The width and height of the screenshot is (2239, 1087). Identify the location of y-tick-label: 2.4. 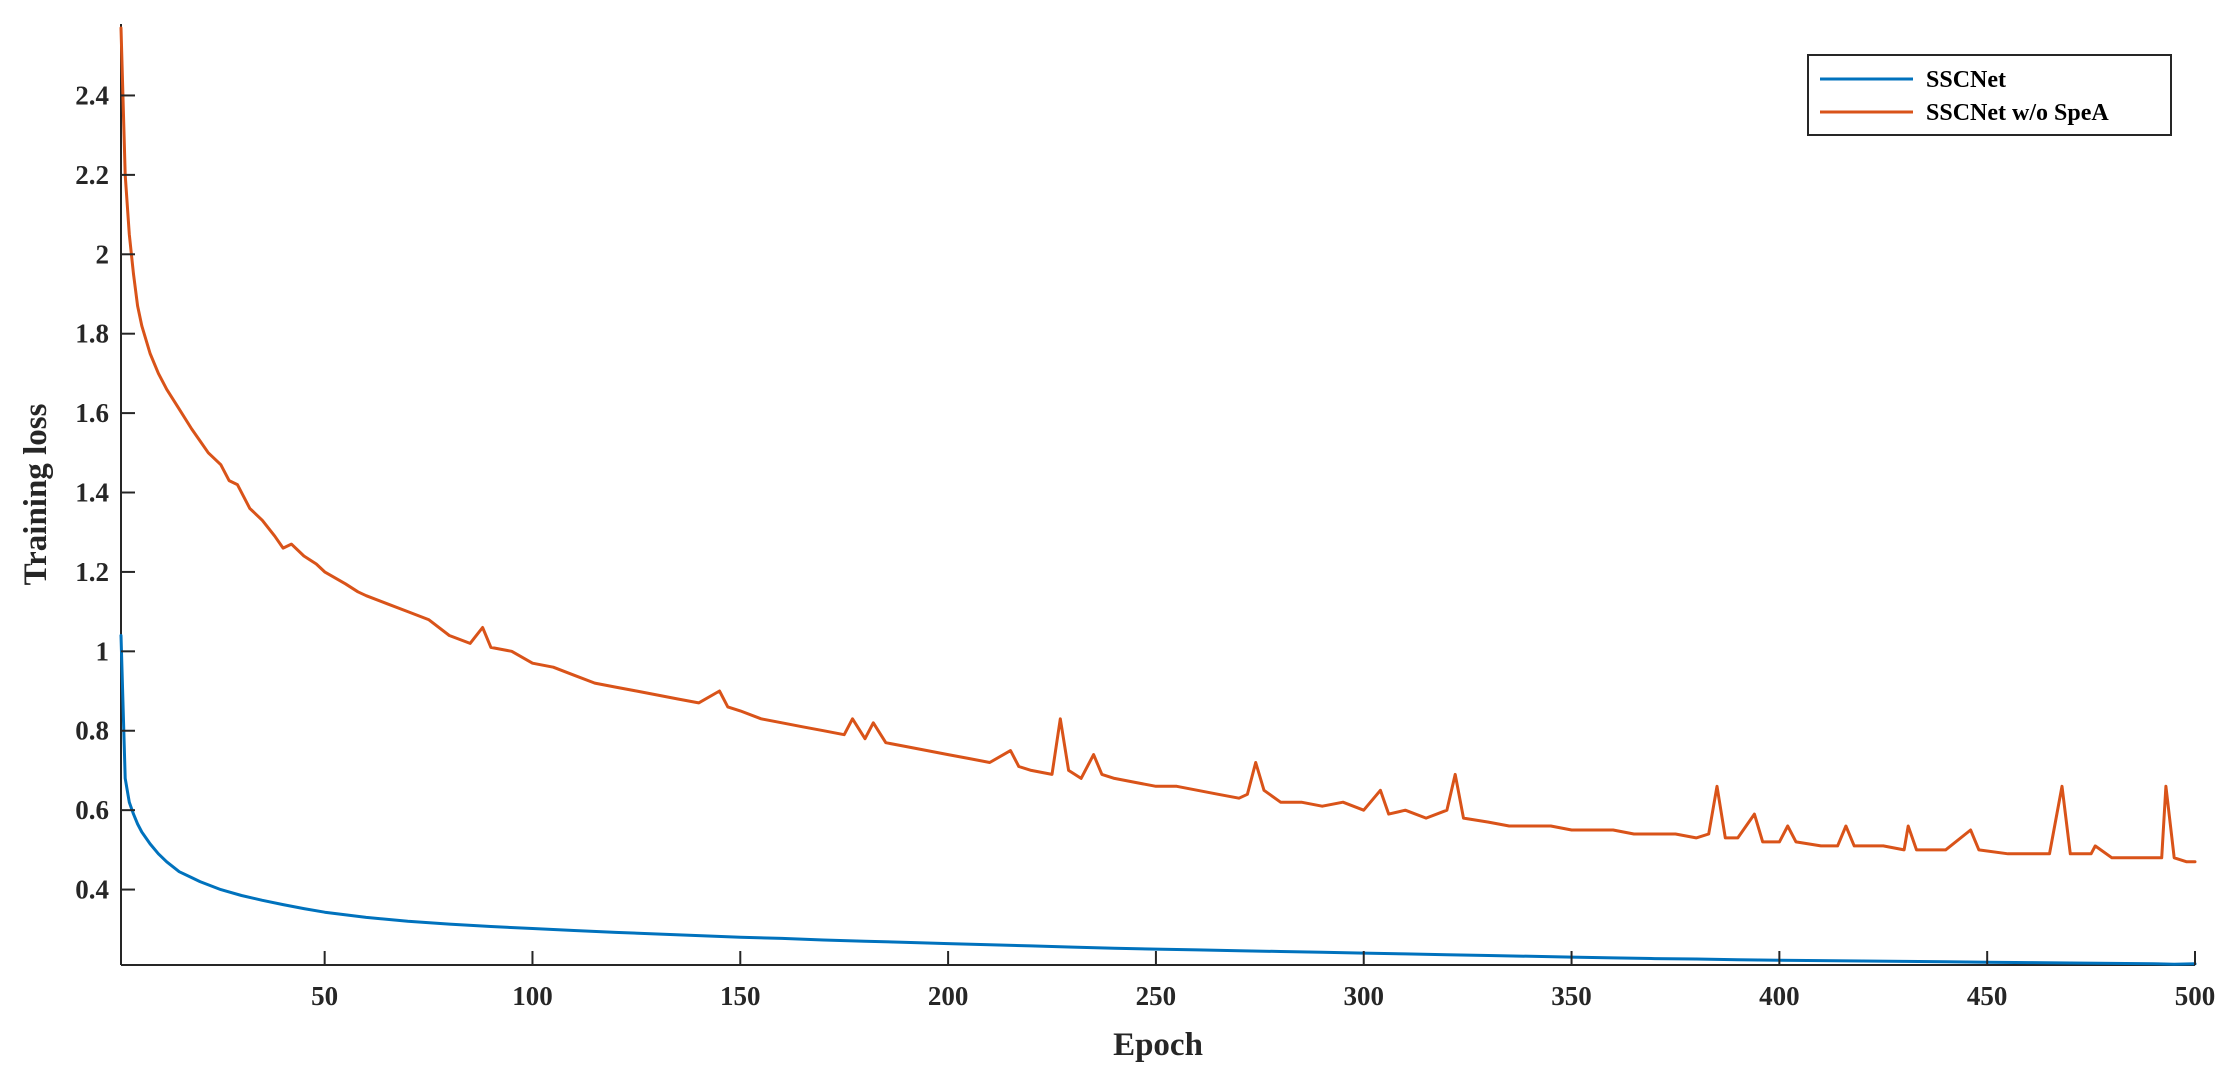
(92, 95).